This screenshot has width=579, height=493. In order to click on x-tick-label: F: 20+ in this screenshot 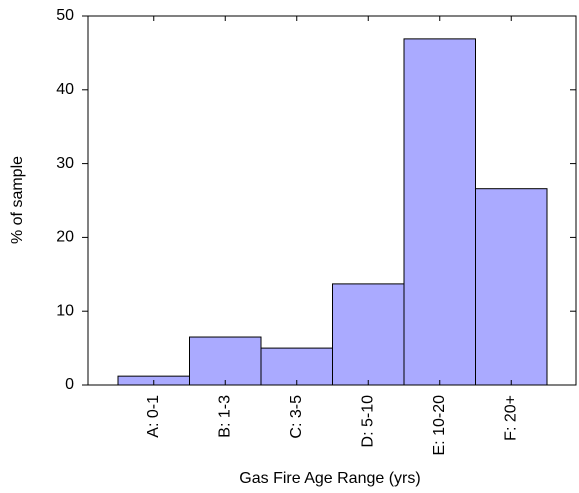, I will do `click(510, 418)`.